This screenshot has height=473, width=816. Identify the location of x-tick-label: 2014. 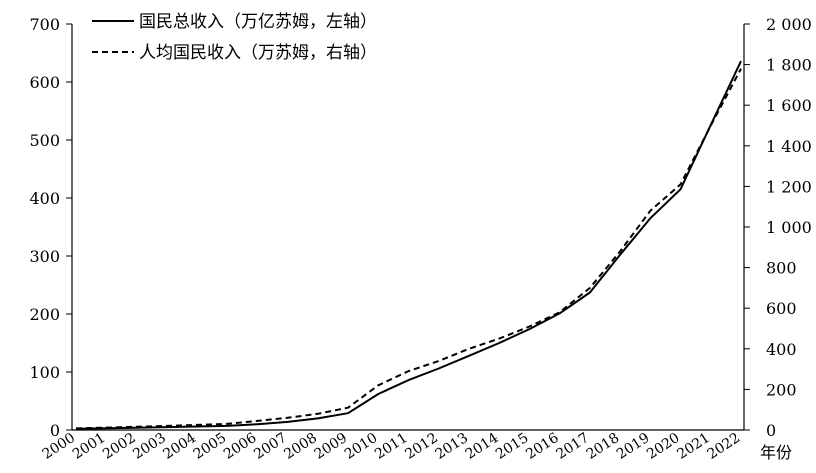
(482, 446).